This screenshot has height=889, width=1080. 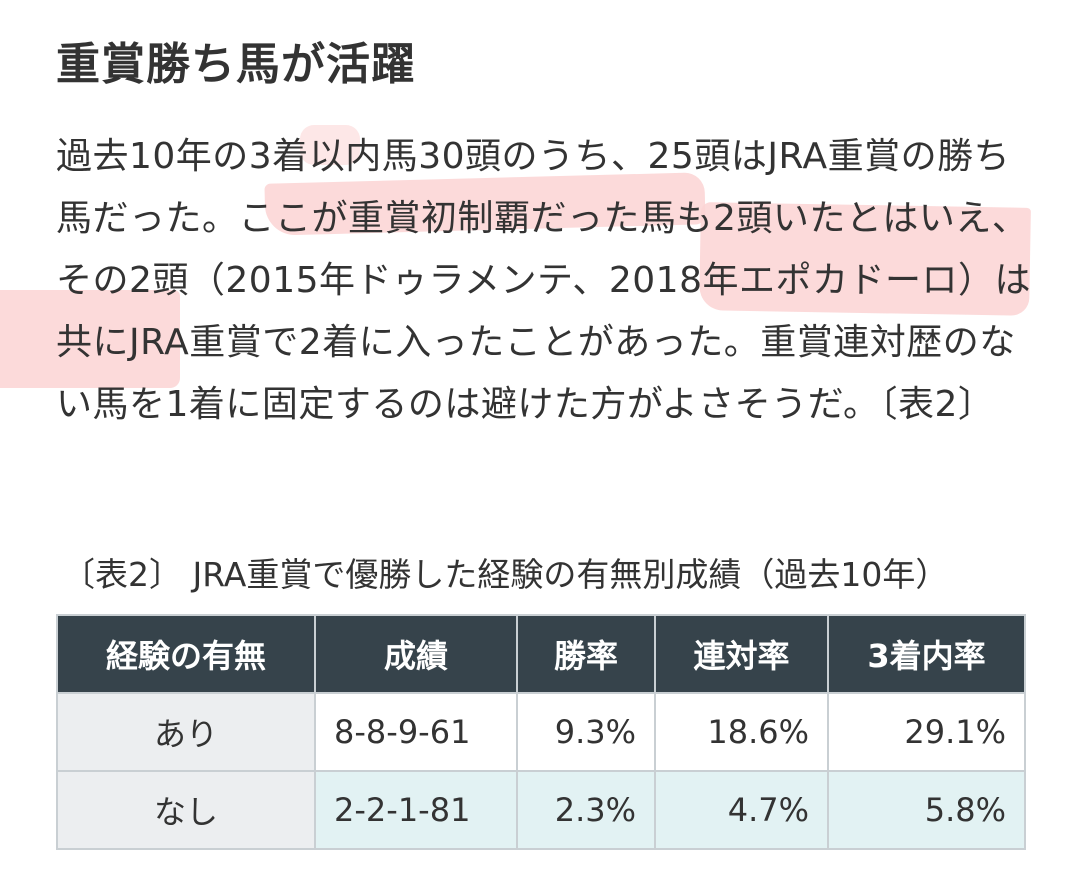 What do you see at coordinates (416, 732) in the screenshot?
I see `record-cell: 8-8-9-61` at bounding box center [416, 732].